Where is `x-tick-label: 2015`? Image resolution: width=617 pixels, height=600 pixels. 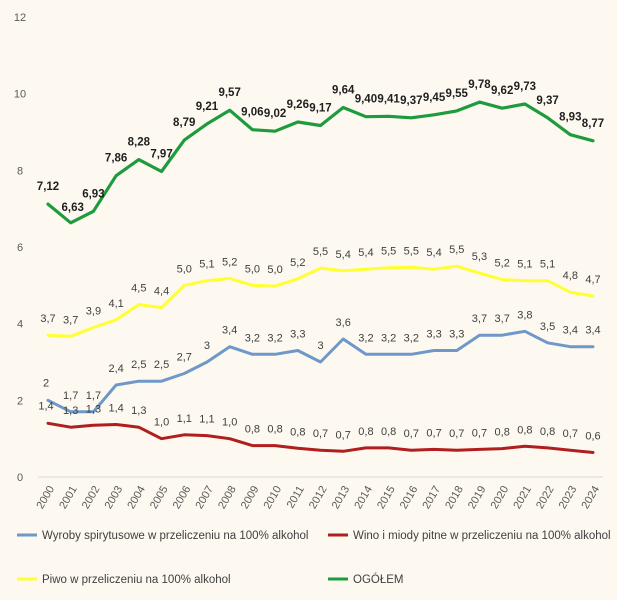 x-tick-label: 2015 is located at coordinates (386, 497).